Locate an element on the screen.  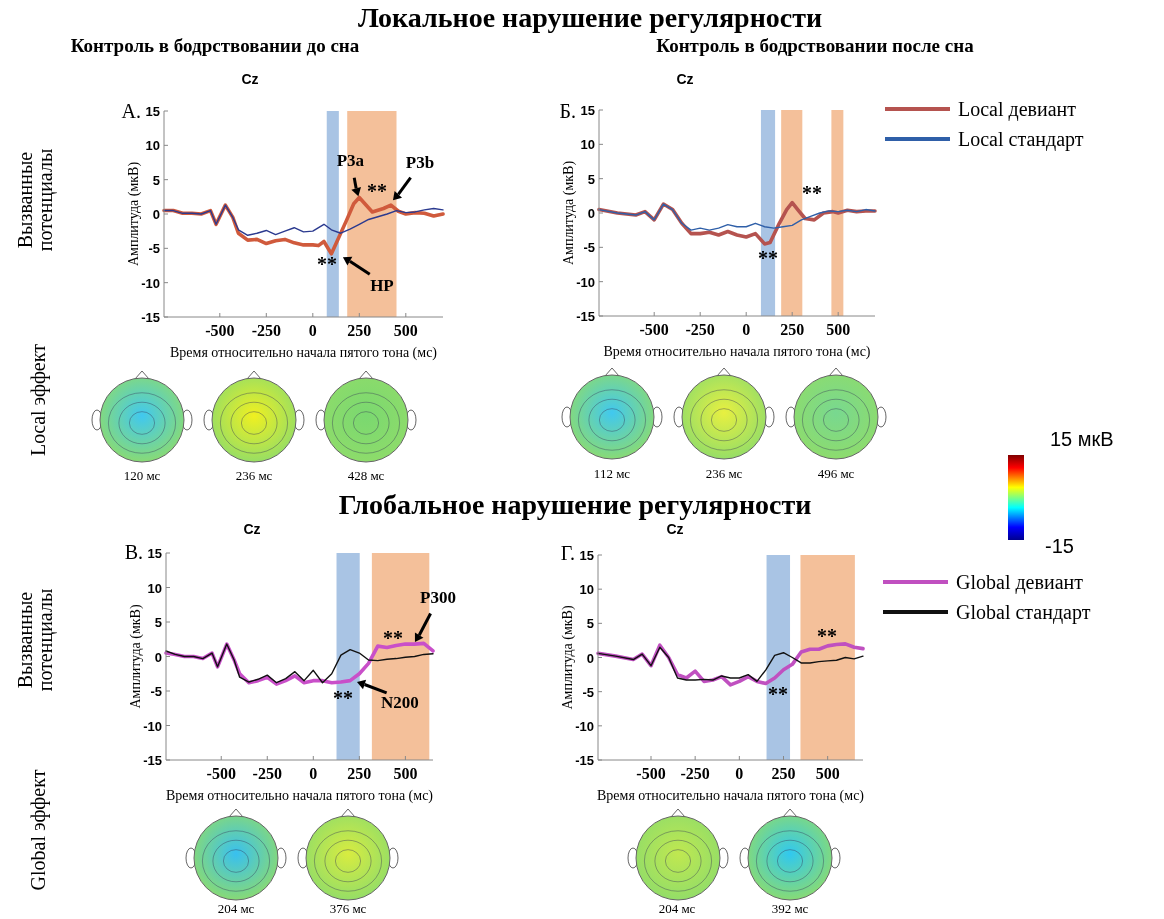
text: 120 мс is located at coordinates (142, 475).